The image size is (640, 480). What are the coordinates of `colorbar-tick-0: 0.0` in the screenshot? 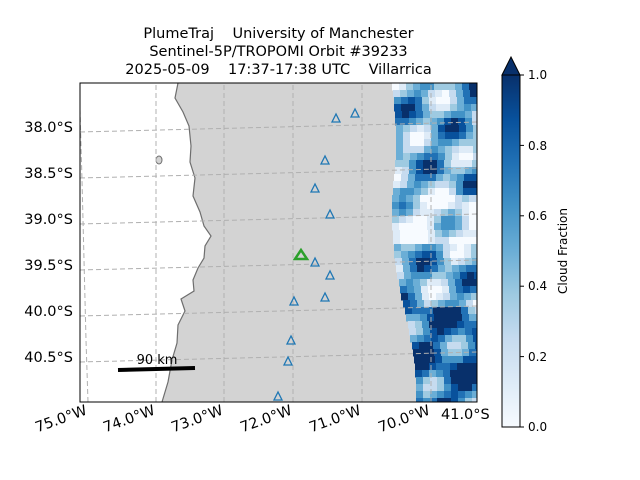 It's located at (537, 427).